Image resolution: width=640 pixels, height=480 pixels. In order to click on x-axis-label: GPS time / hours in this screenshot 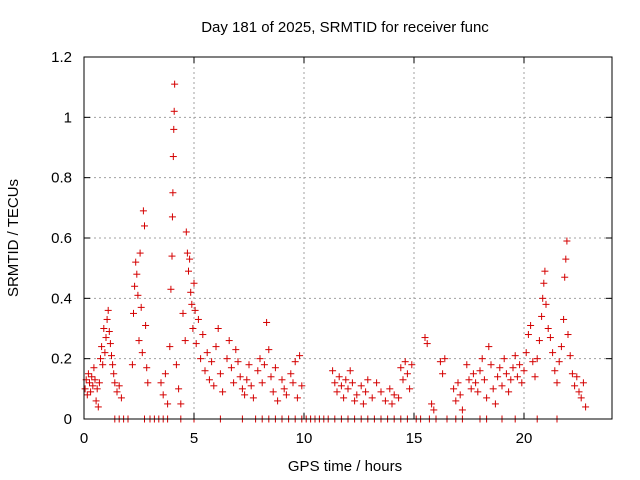, I will do `click(345, 466)`.